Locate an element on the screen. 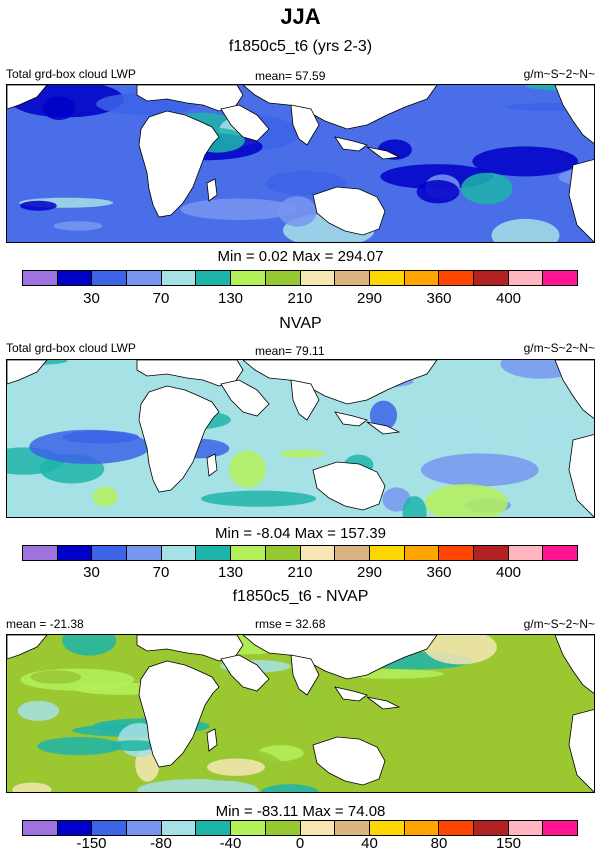 This screenshot has width=601, height=857. panel2-left-label: Total grd-box cloud LWP is located at coordinates (71, 348).